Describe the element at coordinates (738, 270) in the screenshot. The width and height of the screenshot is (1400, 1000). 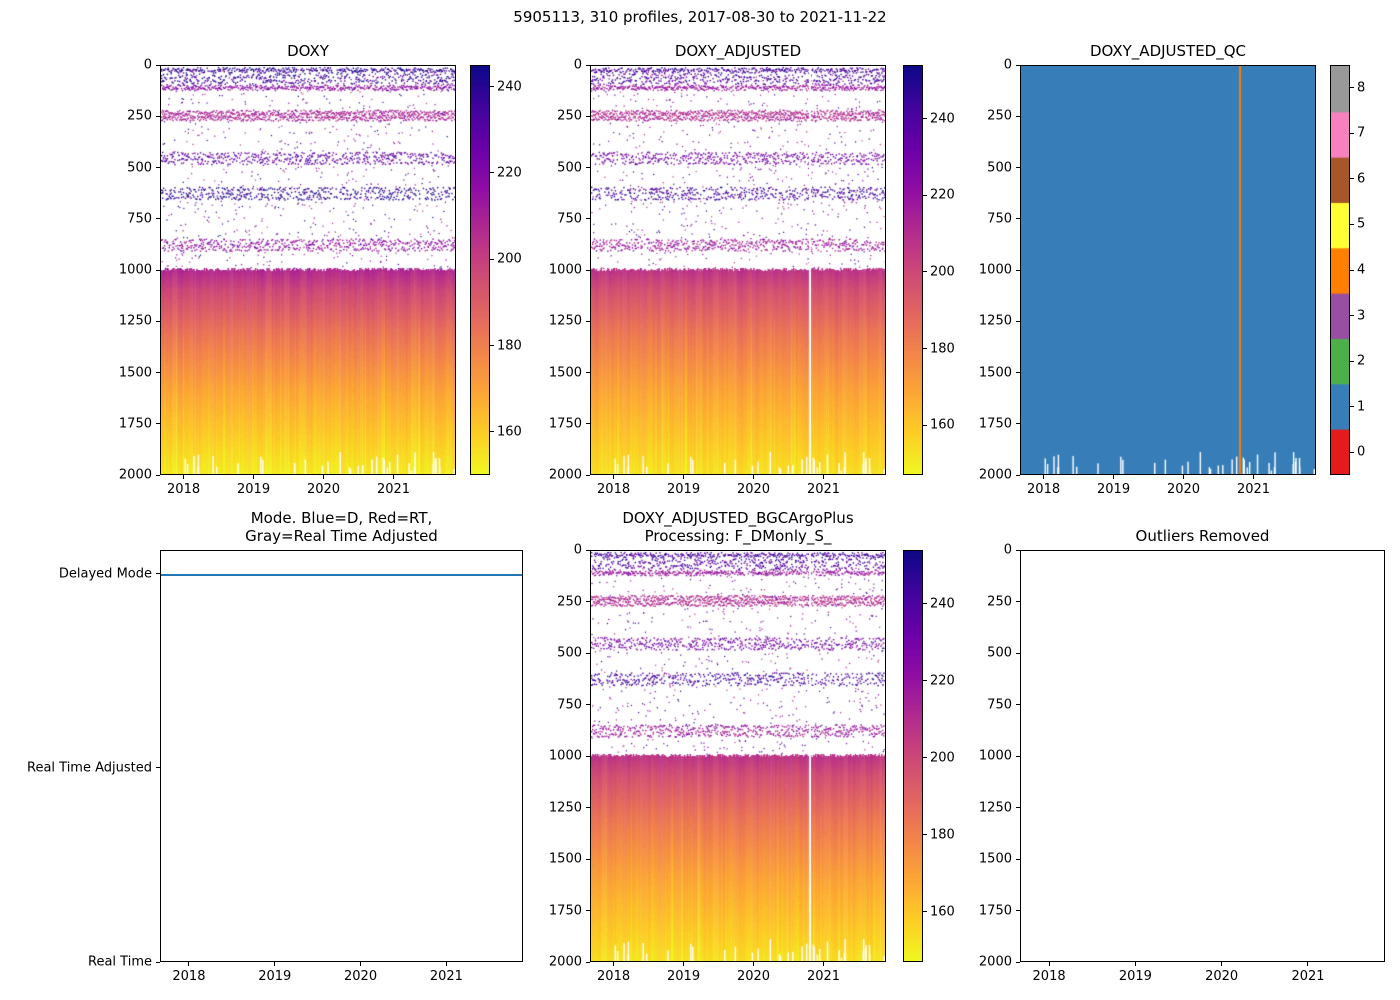
I see `doxy-adjusted-heatmap-canvas` at that location.